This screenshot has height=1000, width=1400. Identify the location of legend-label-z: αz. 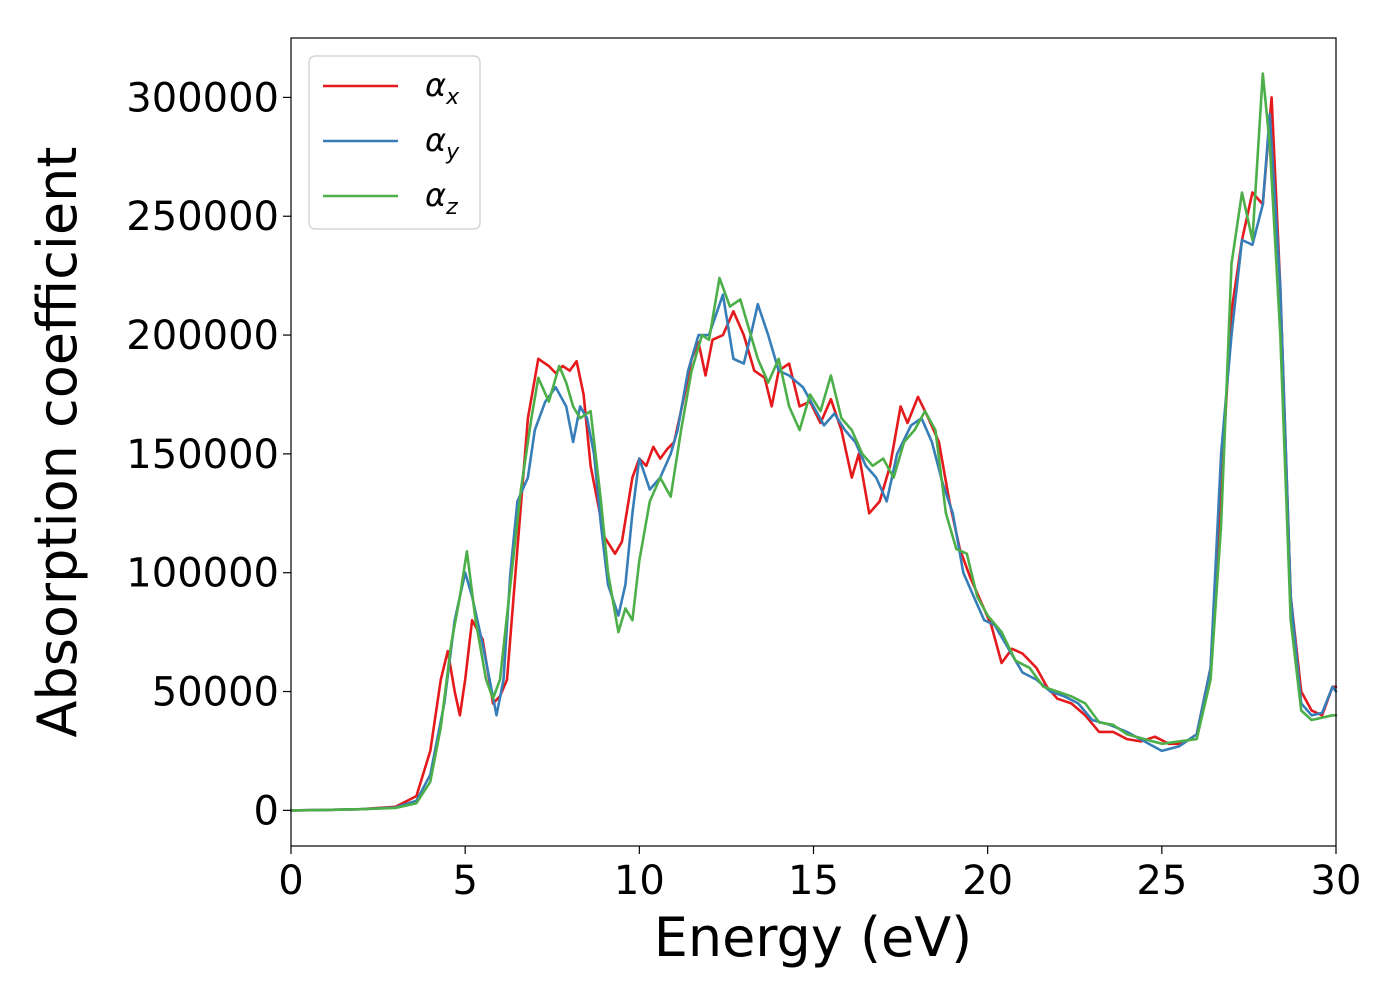
(441, 198).